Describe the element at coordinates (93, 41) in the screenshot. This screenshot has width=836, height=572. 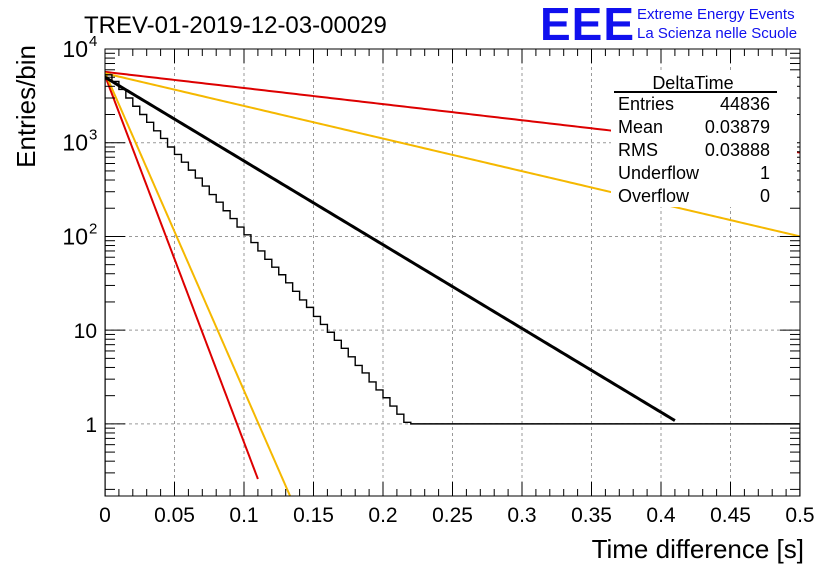
I see `y-tick-exponent: 4` at that location.